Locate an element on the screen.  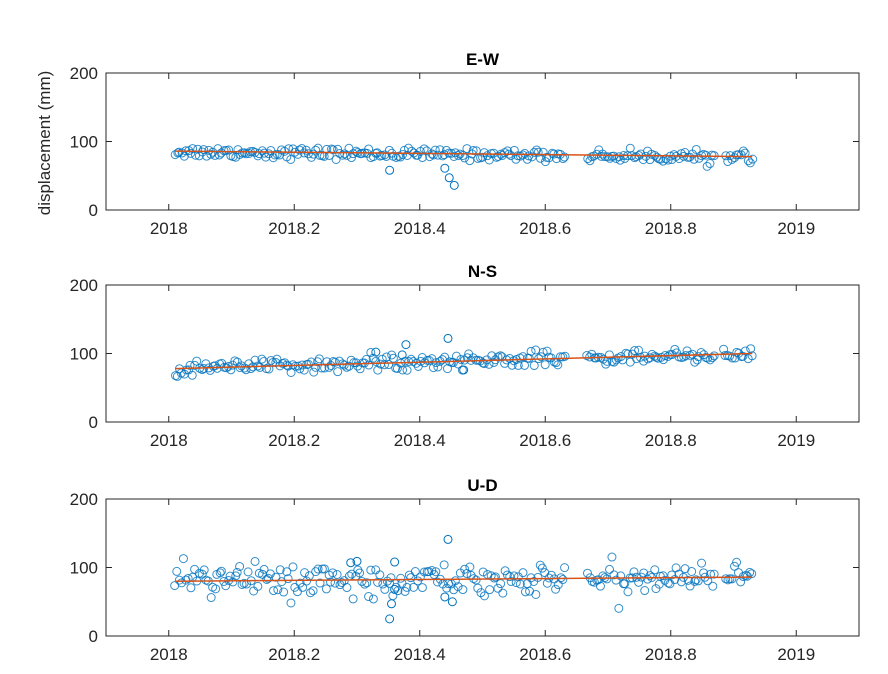
x-tick-label: 2018.8 is located at coordinates (671, 228).